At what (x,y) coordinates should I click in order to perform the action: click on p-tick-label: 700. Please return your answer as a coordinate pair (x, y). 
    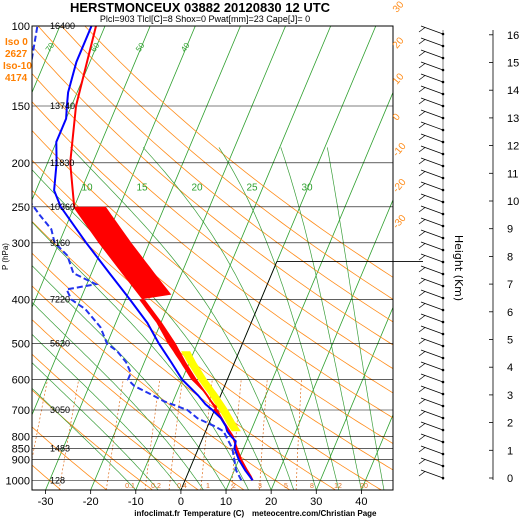
    Looking at the image, I should click on (21, 411).